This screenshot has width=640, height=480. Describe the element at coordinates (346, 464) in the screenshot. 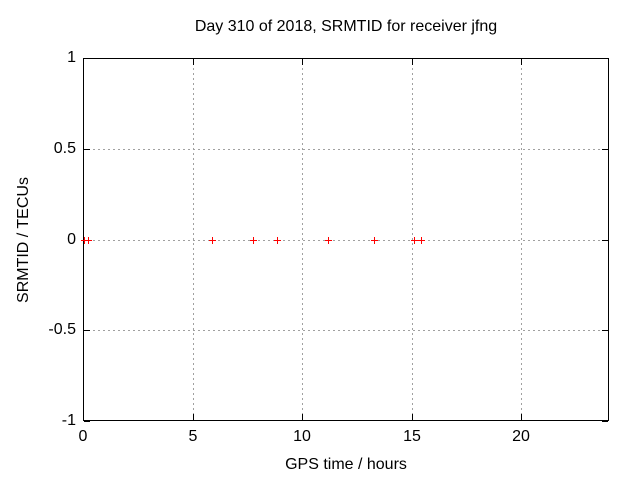

I see `x-axis-label: GPS time / hours` at that location.